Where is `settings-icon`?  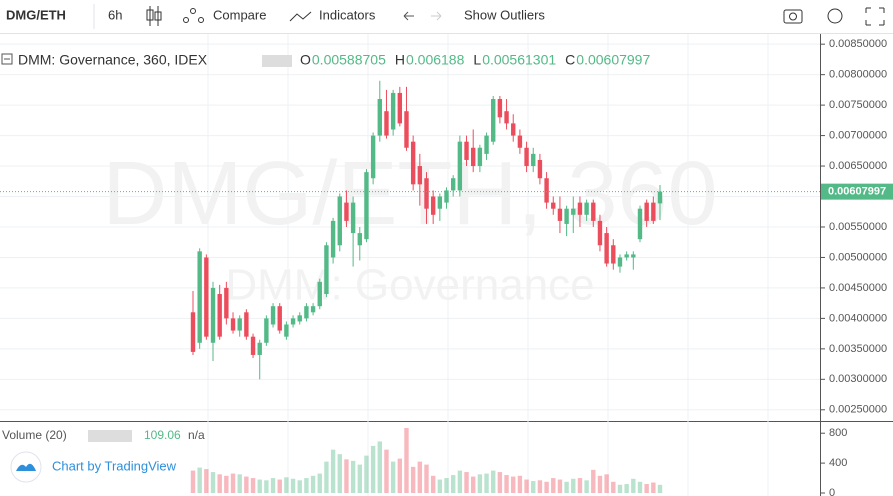 settings-icon is located at coordinates (835, 16).